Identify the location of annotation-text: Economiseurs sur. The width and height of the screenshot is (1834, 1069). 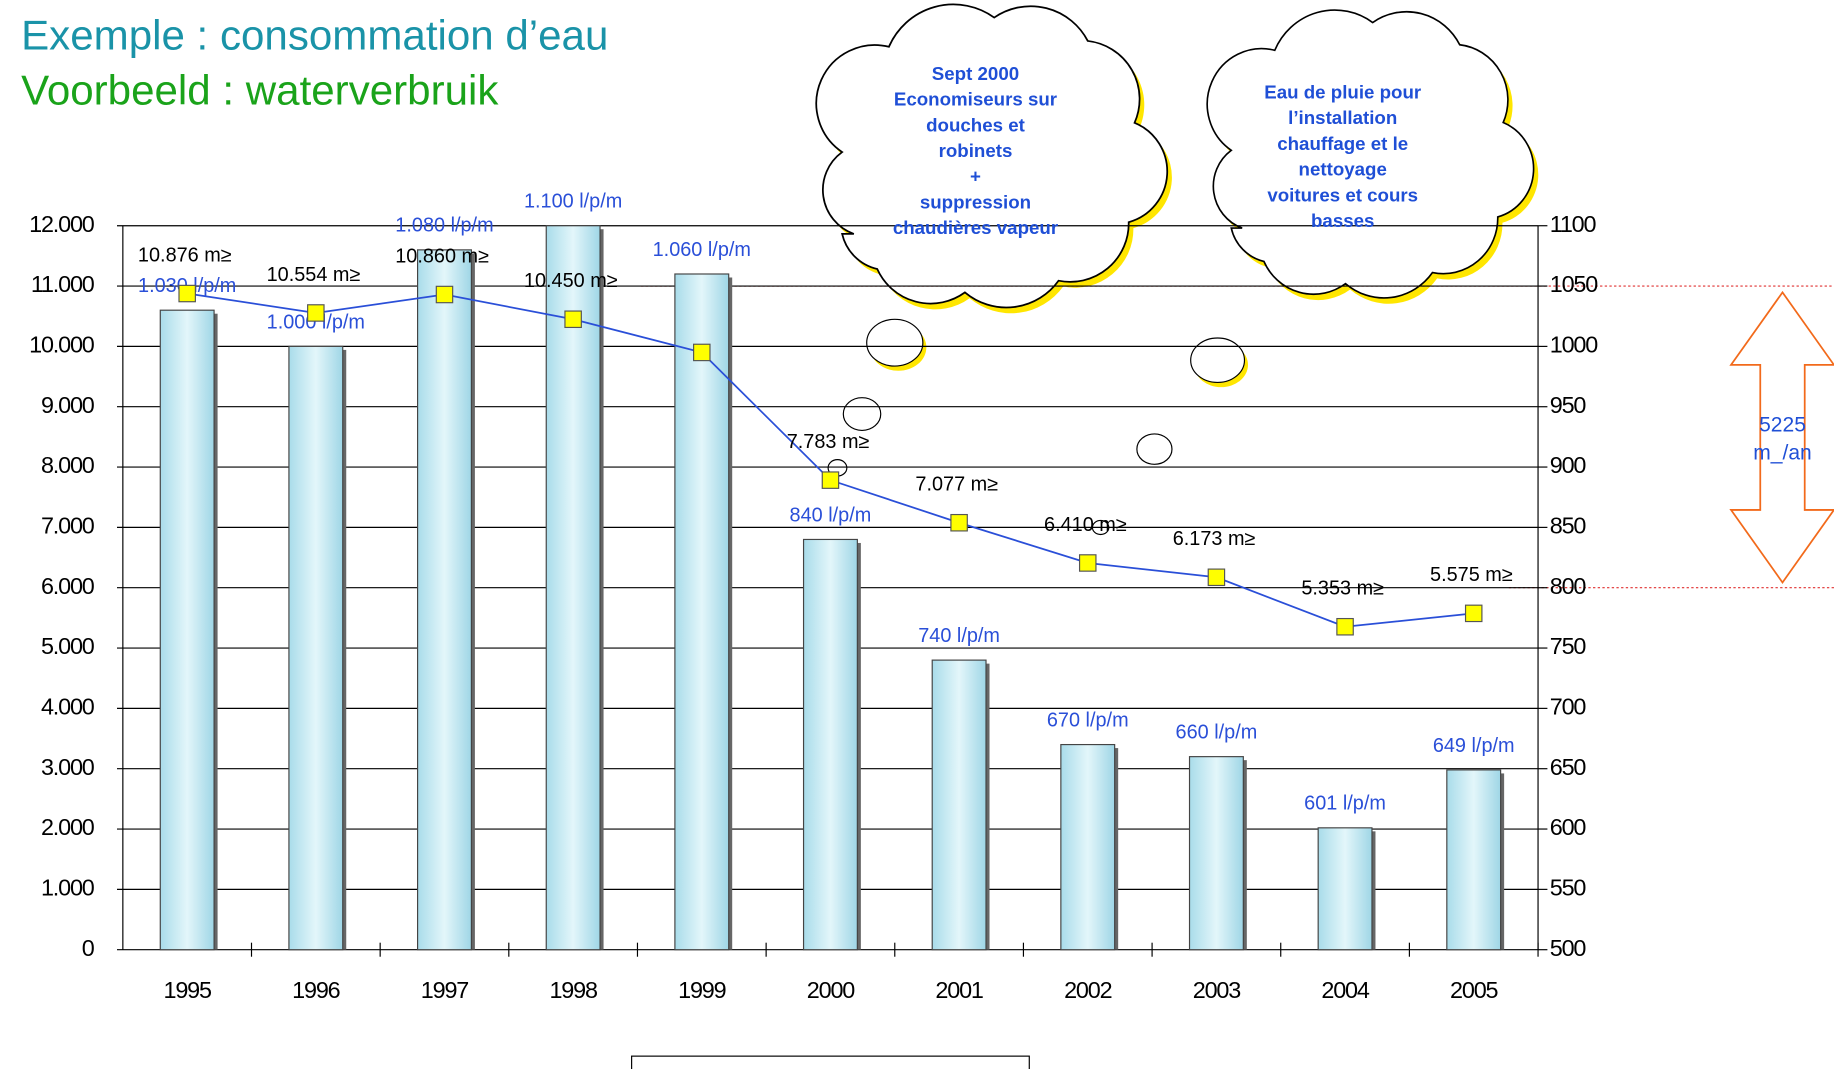
(975, 99).